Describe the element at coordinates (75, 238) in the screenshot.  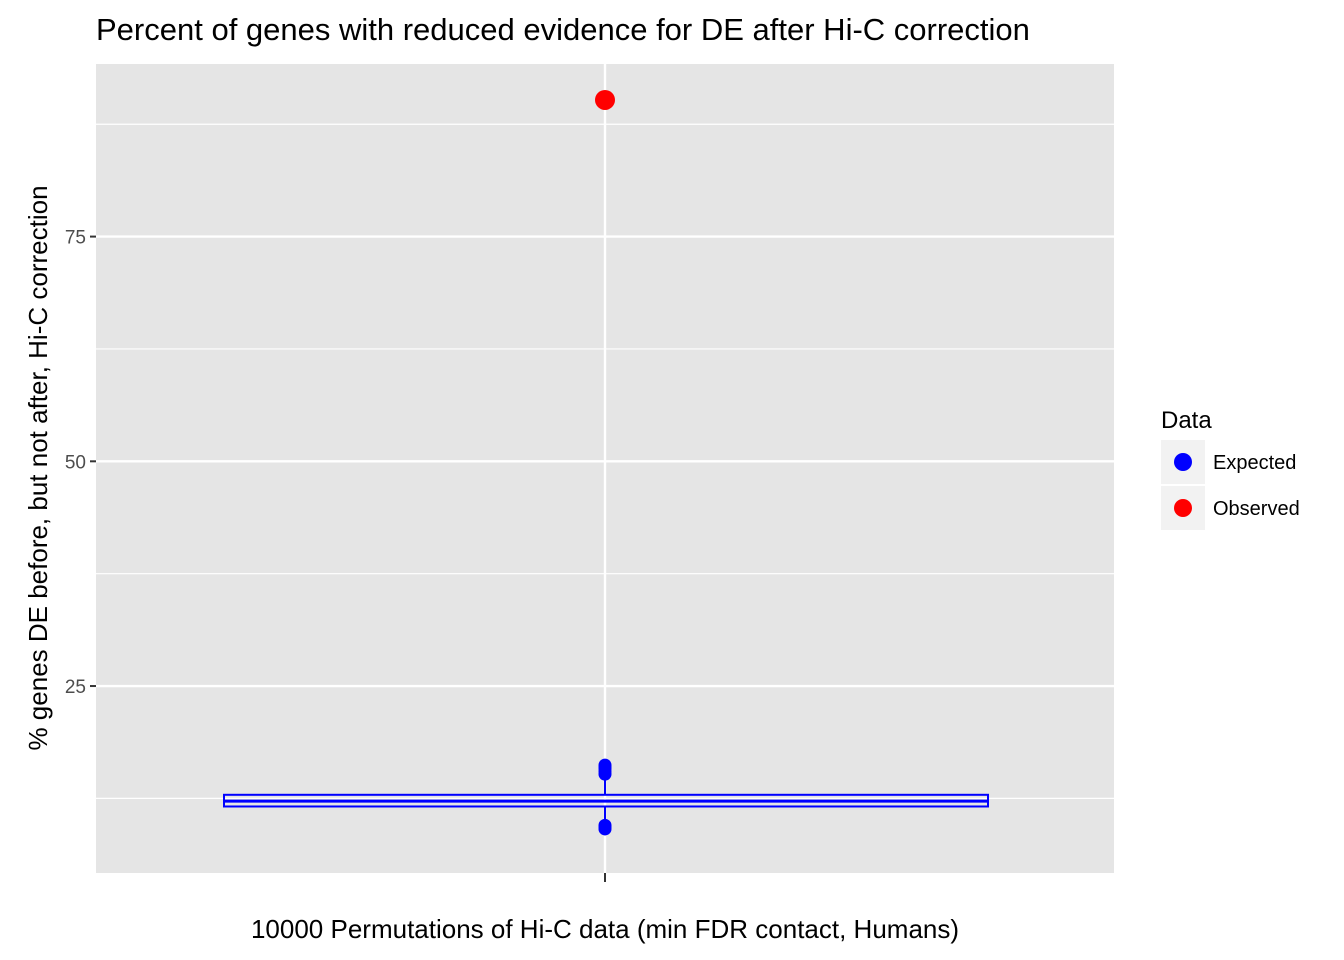
I see `y-tick-label: 75` at that location.